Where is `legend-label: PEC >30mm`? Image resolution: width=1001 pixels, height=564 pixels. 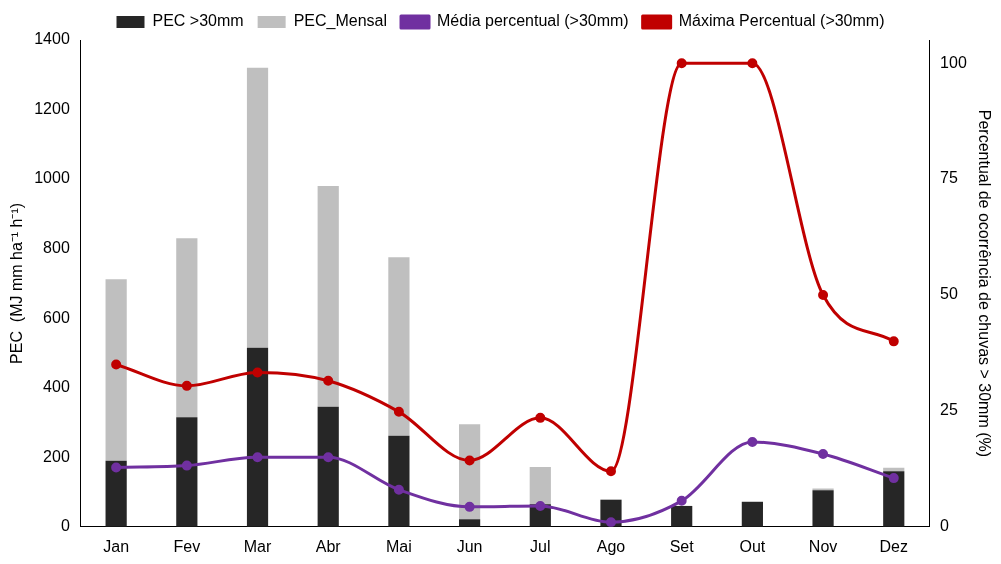
legend-label: PEC >30mm is located at coordinates (198, 21).